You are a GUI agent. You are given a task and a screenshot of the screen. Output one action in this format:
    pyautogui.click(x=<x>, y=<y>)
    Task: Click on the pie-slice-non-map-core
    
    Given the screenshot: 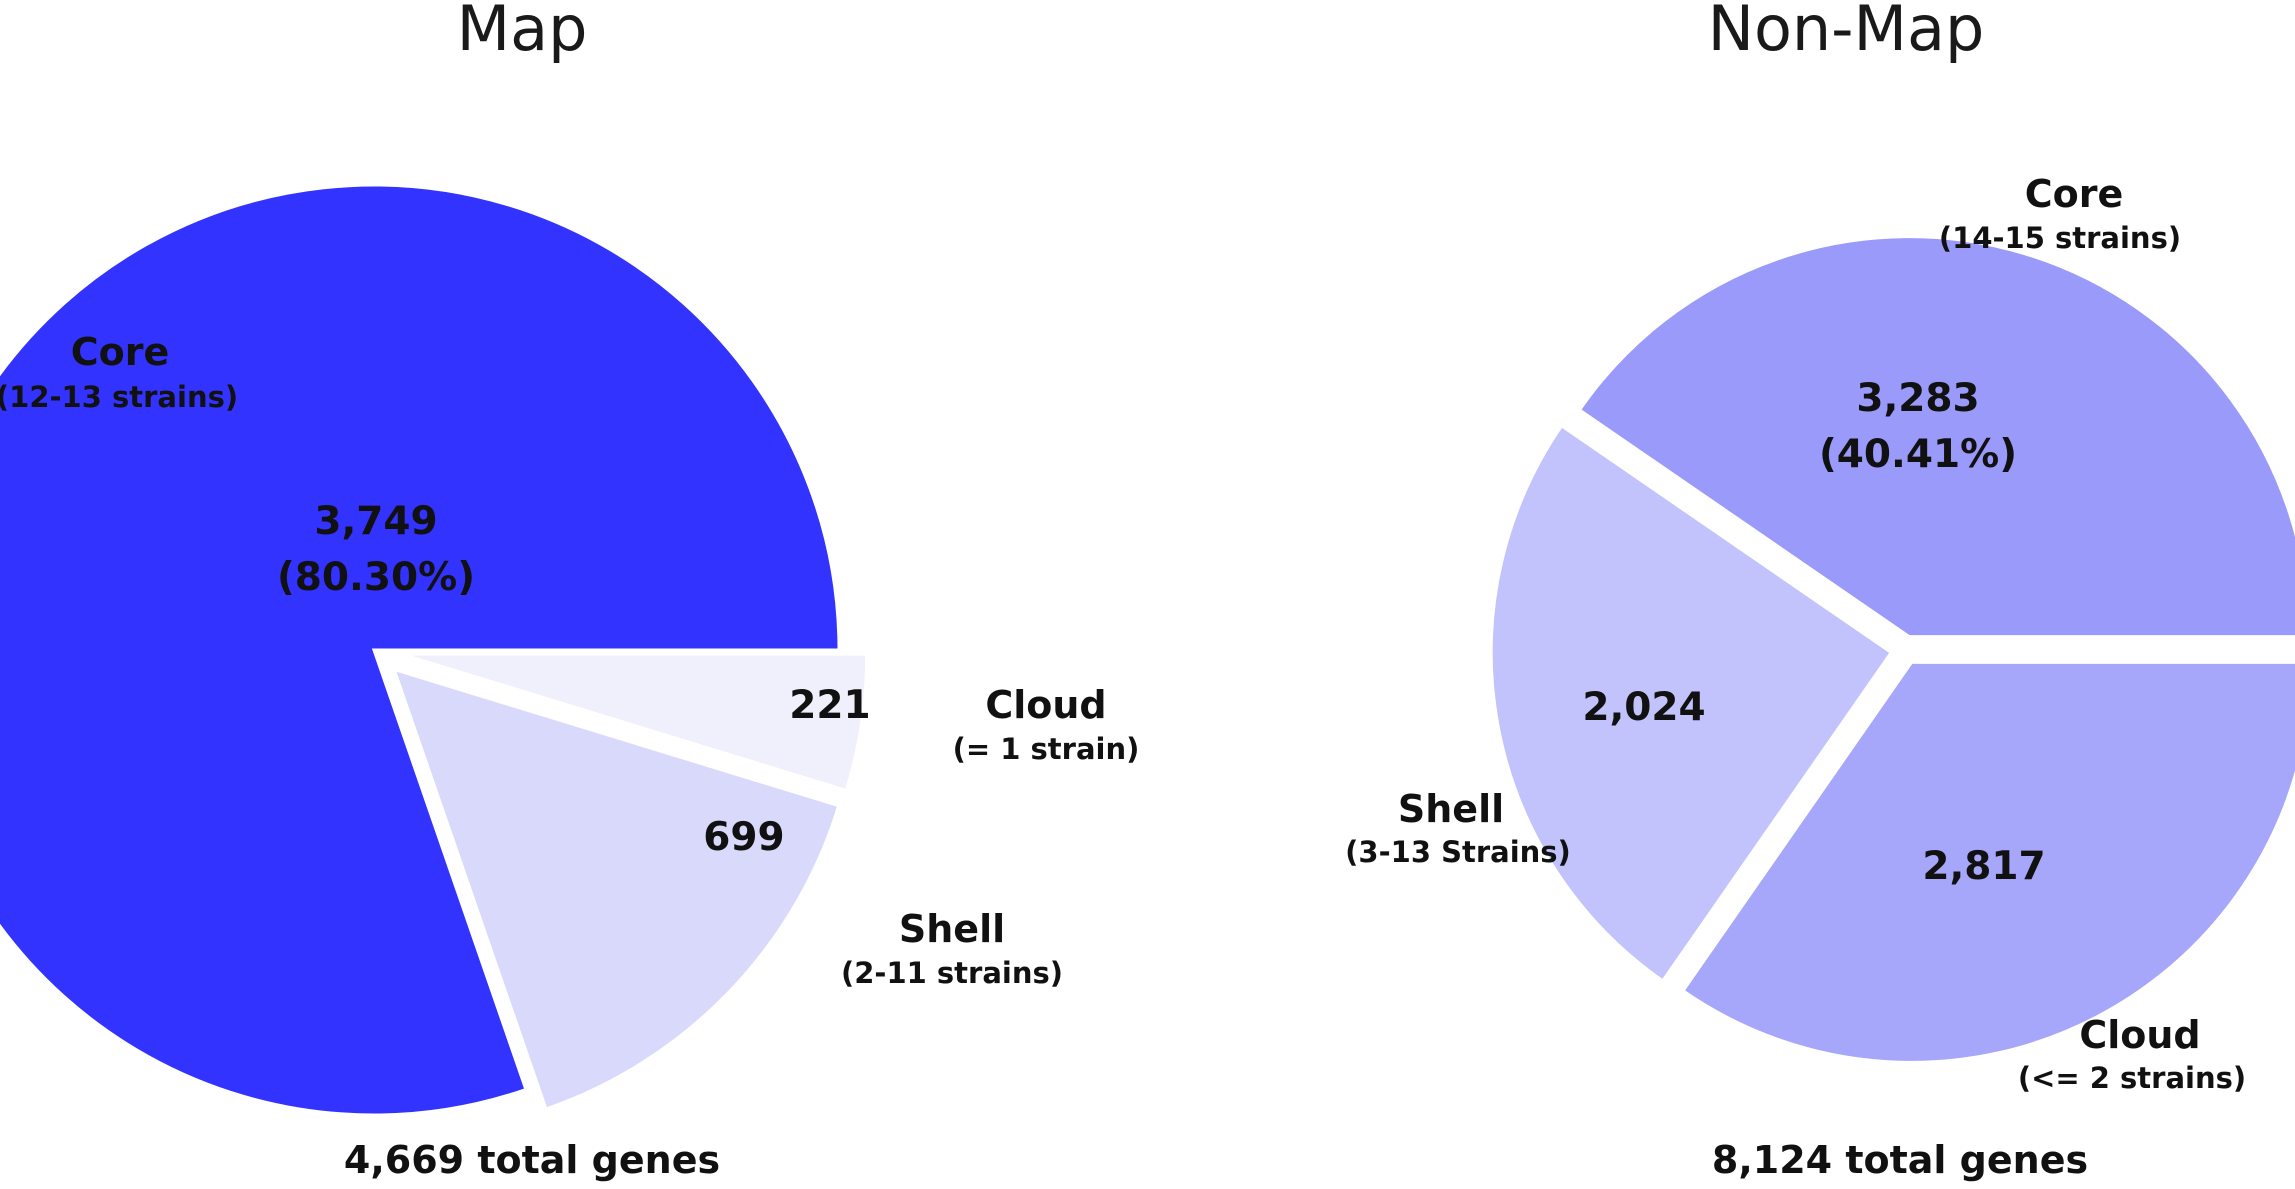 What is the action you would take?
    pyautogui.click(x=1936, y=437)
    